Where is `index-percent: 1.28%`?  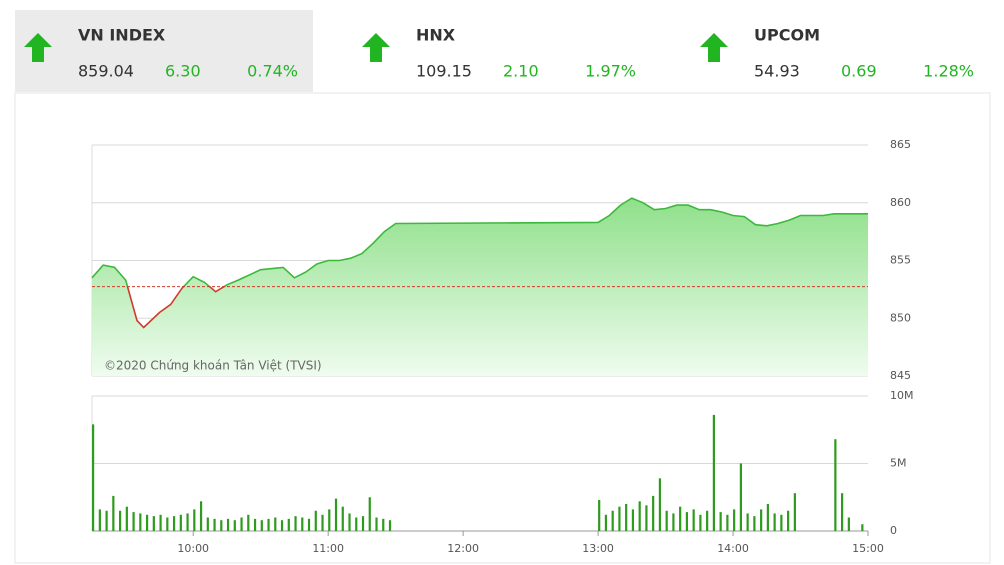
index-percent: 1.28% is located at coordinates (948, 71).